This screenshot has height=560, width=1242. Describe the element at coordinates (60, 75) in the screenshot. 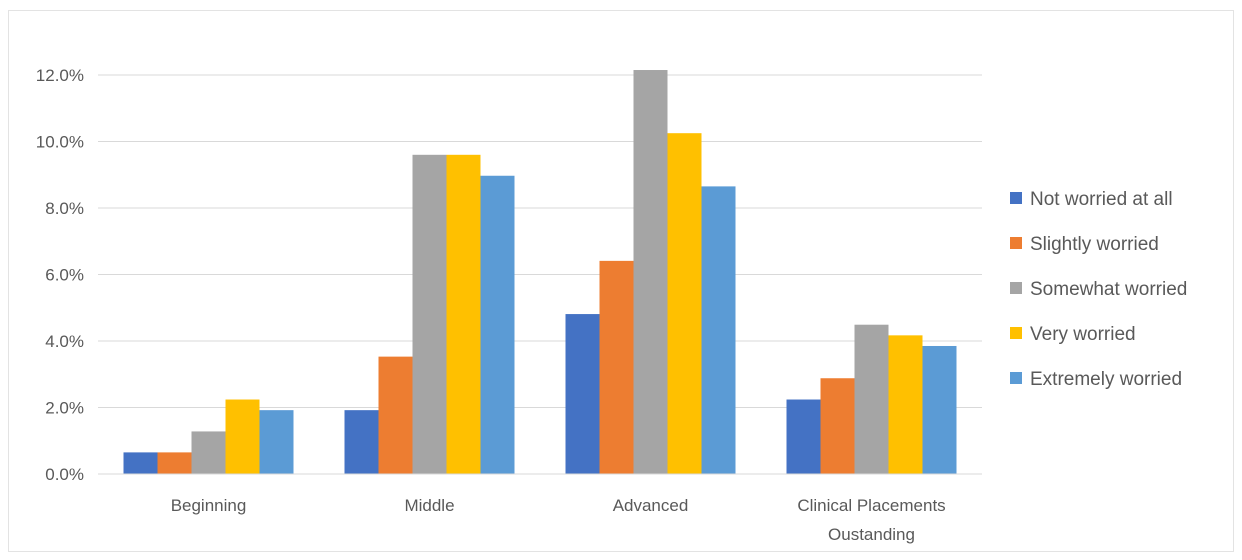

I see `y-tick-label: 12.0%` at that location.